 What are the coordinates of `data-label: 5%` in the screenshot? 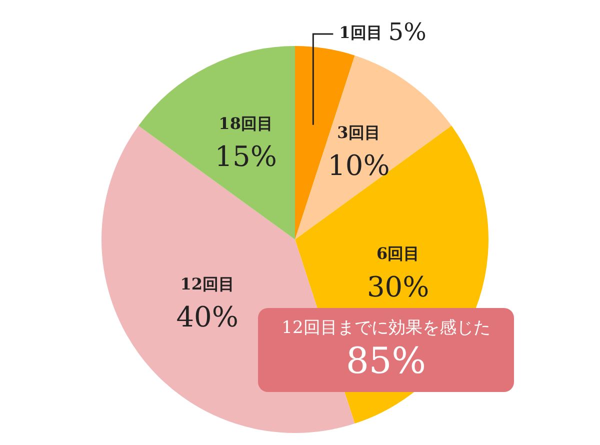 It's located at (407, 32).